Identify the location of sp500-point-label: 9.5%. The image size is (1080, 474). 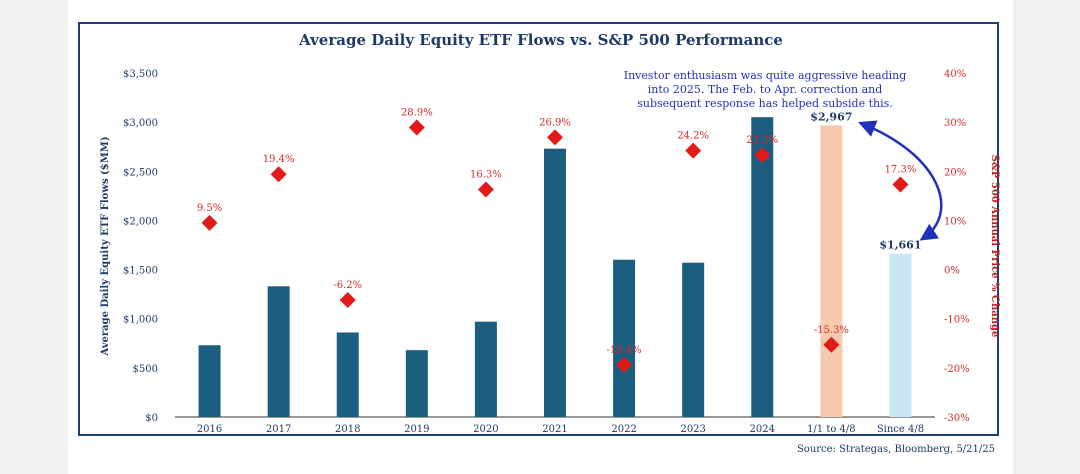
(209, 208).